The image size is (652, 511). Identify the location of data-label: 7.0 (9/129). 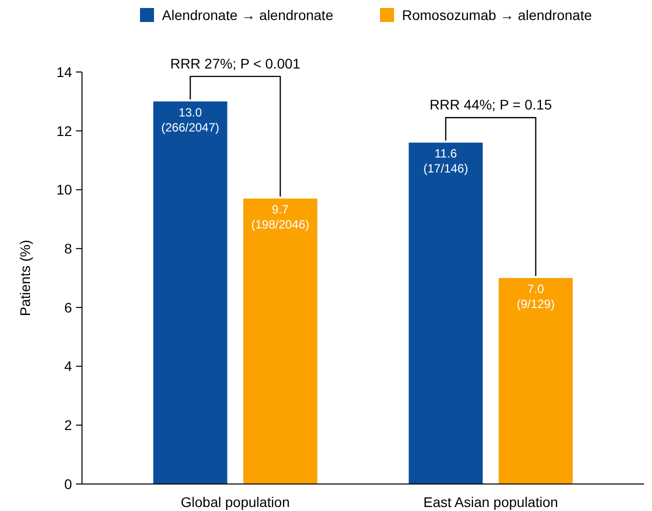
(535, 296).